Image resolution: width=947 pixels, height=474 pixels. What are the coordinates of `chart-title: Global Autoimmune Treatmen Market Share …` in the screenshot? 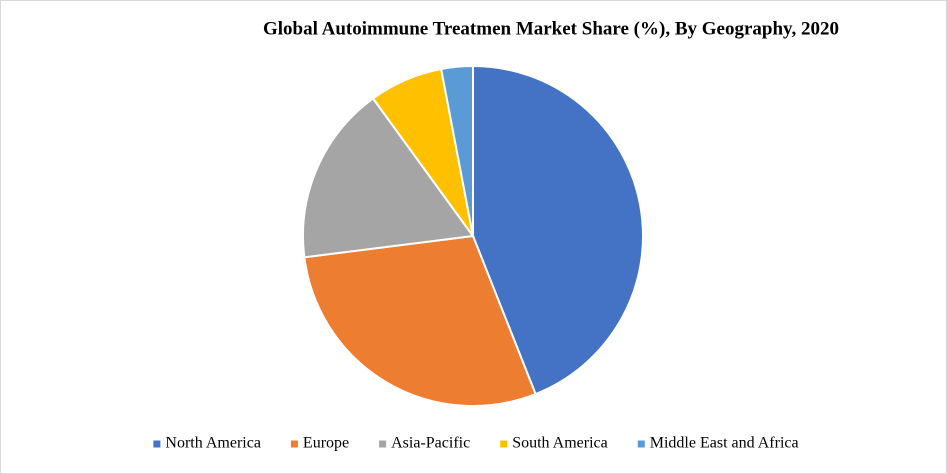 It's located at (551, 28).